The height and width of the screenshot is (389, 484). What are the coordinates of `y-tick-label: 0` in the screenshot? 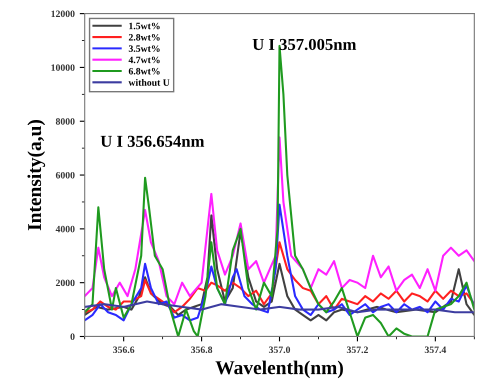 It's located at (72, 336).